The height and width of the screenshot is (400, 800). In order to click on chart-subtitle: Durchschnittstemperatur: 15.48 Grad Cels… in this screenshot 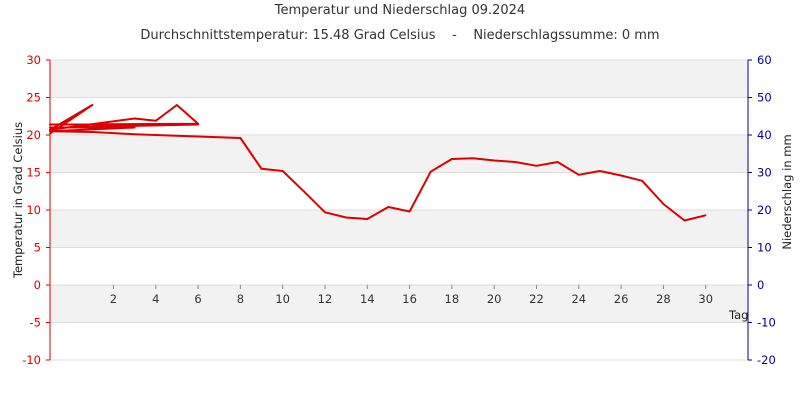, I will do `click(400, 35)`.